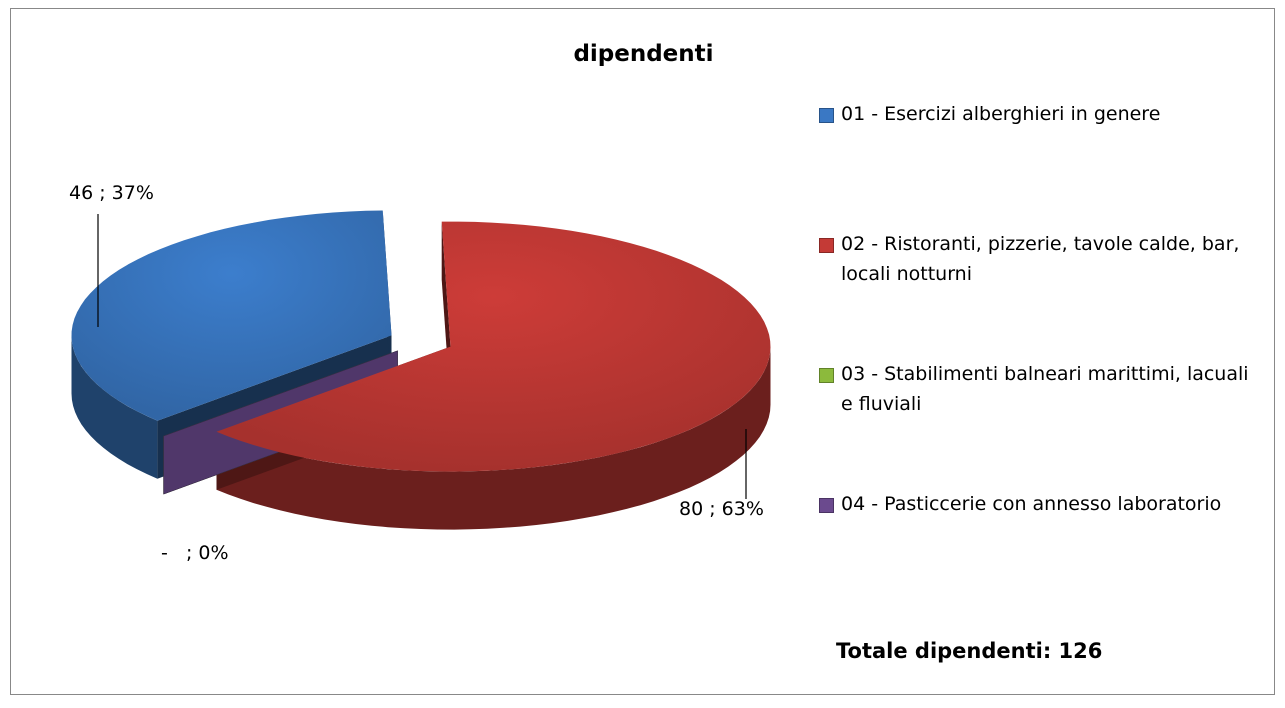 This screenshot has width=1285, height=708. I want to click on legend-label: 04 - Pasticcerie con annesso laboratorio, so click(1031, 504).